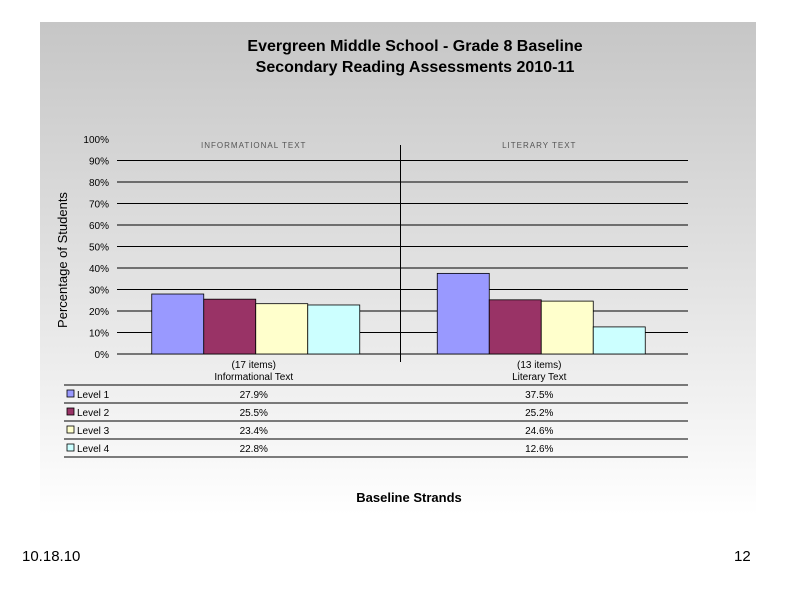 The width and height of the screenshot is (800, 600). Describe the element at coordinates (93, 449) in the screenshot. I see `legend-label: Level 4` at that location.